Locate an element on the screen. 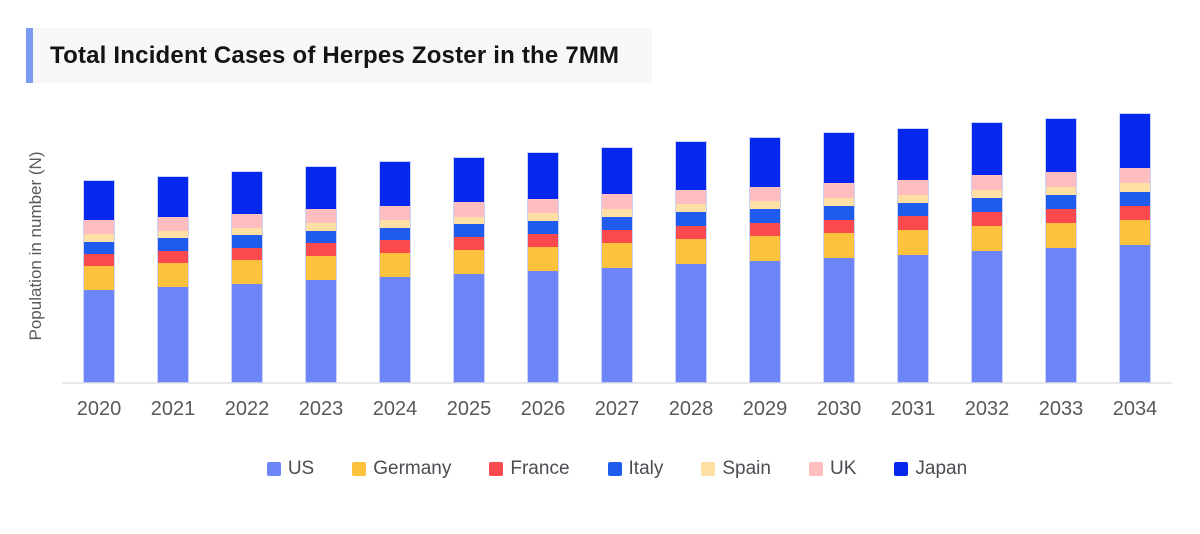  bar-segment-us-2028 is located at coordinates (691, 323).